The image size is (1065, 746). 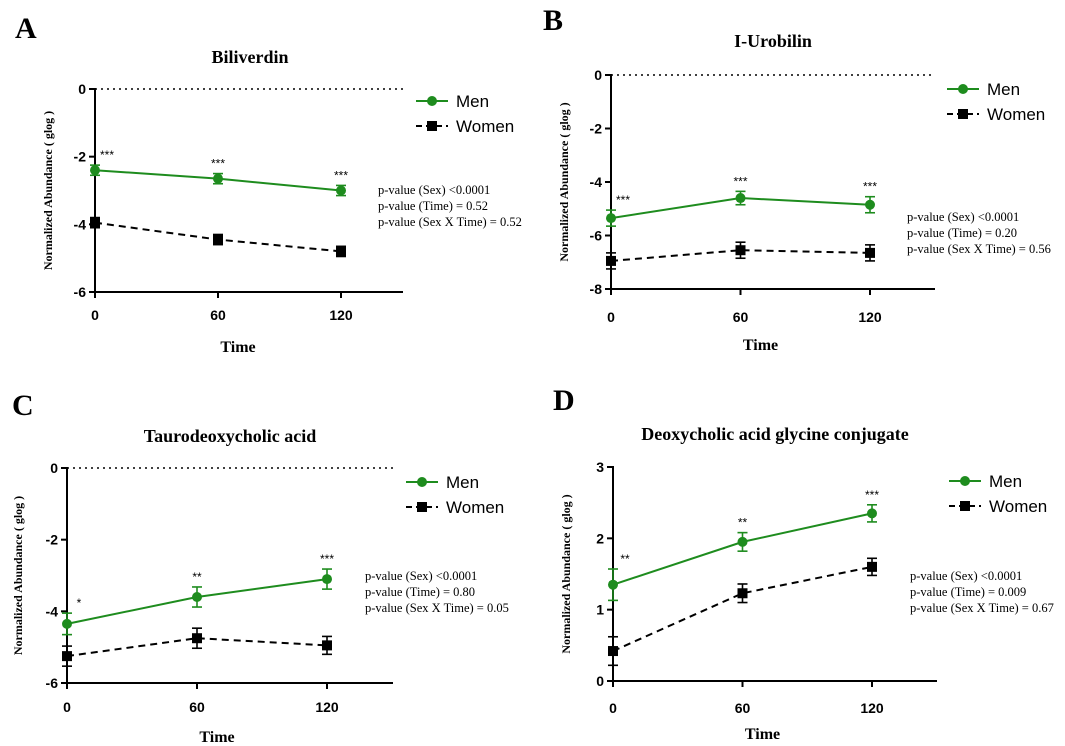 I want to click on y-tick-label: 2, so click(x=600, y=538).